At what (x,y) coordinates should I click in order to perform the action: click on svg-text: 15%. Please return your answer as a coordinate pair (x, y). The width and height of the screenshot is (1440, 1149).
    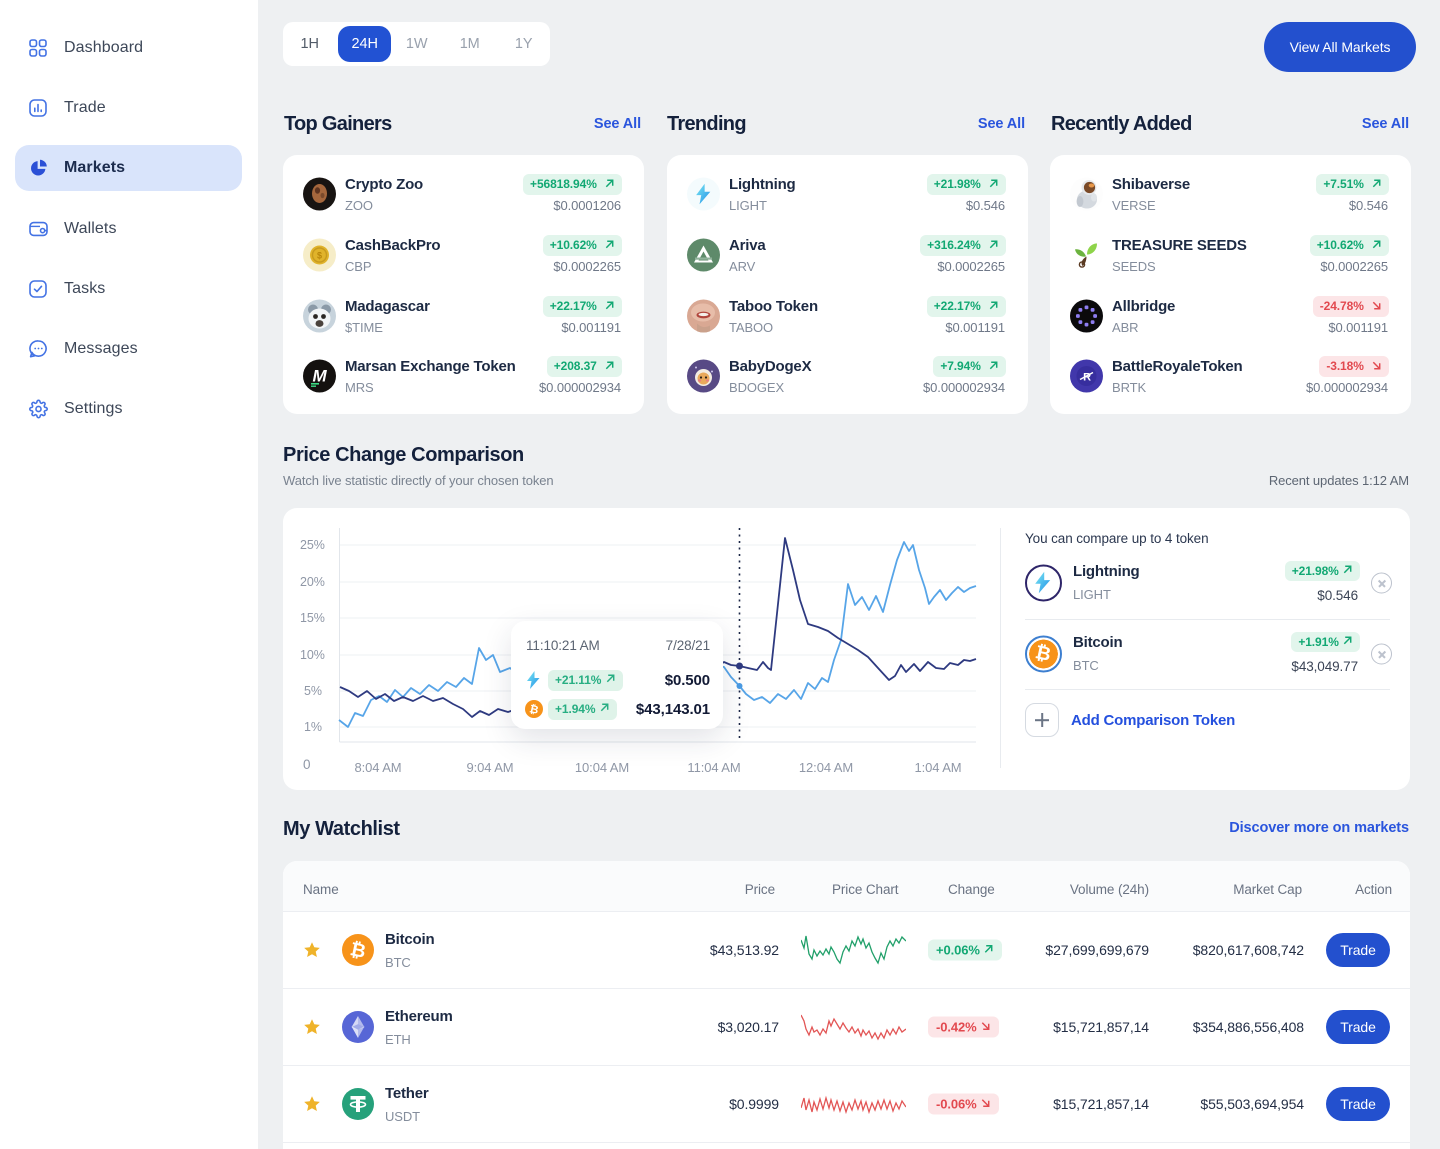
    Looking at the image, I should click on (312, 618).